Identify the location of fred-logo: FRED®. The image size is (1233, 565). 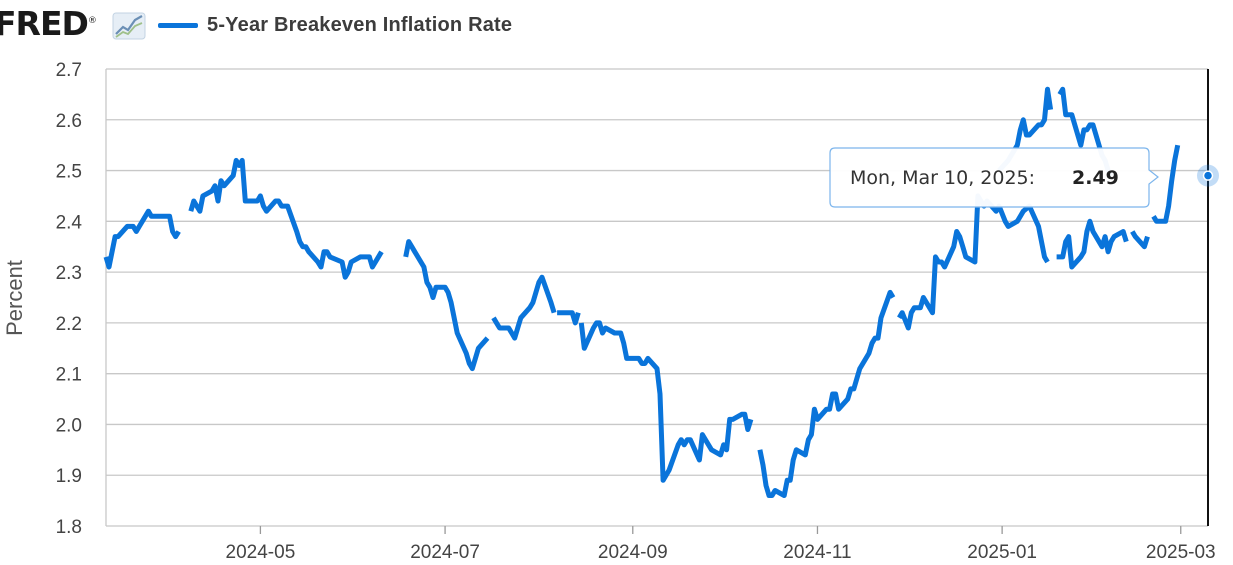
(48, 23).